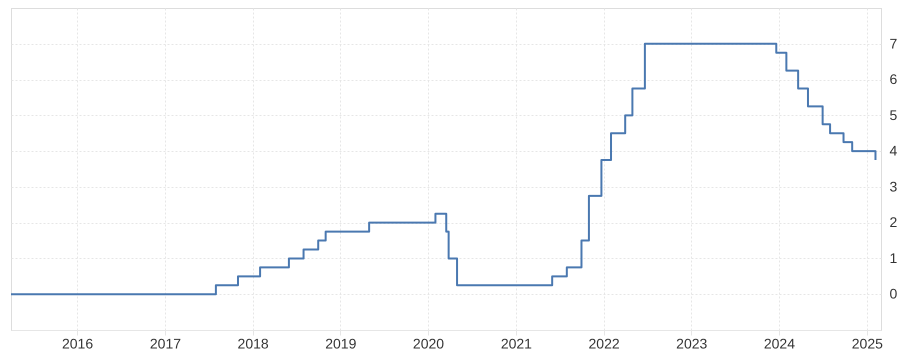 The width and height of the screenshot is (914, 356). What do you see at coordinates (341, 344) in the screenshot?
I see `x-tick-label: 2019` at bounding box center [341, 344].